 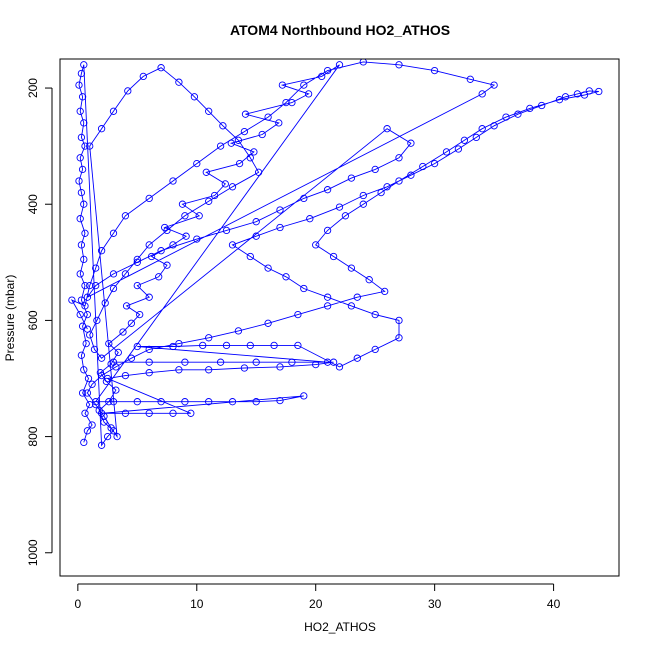 What do you see at coordinates (33, 552) in the screenshot?
I see `y-tick-label: 1000` at bounding box center [33, 552].